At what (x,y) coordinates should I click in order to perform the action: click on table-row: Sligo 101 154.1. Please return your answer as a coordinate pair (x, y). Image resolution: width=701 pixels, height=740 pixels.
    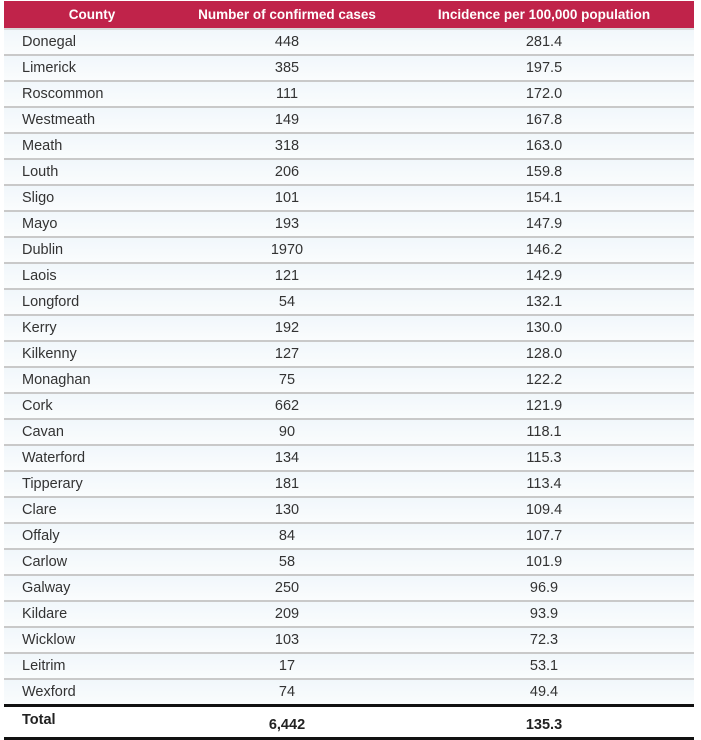
    Looking at the image, I should click on (349, 198).